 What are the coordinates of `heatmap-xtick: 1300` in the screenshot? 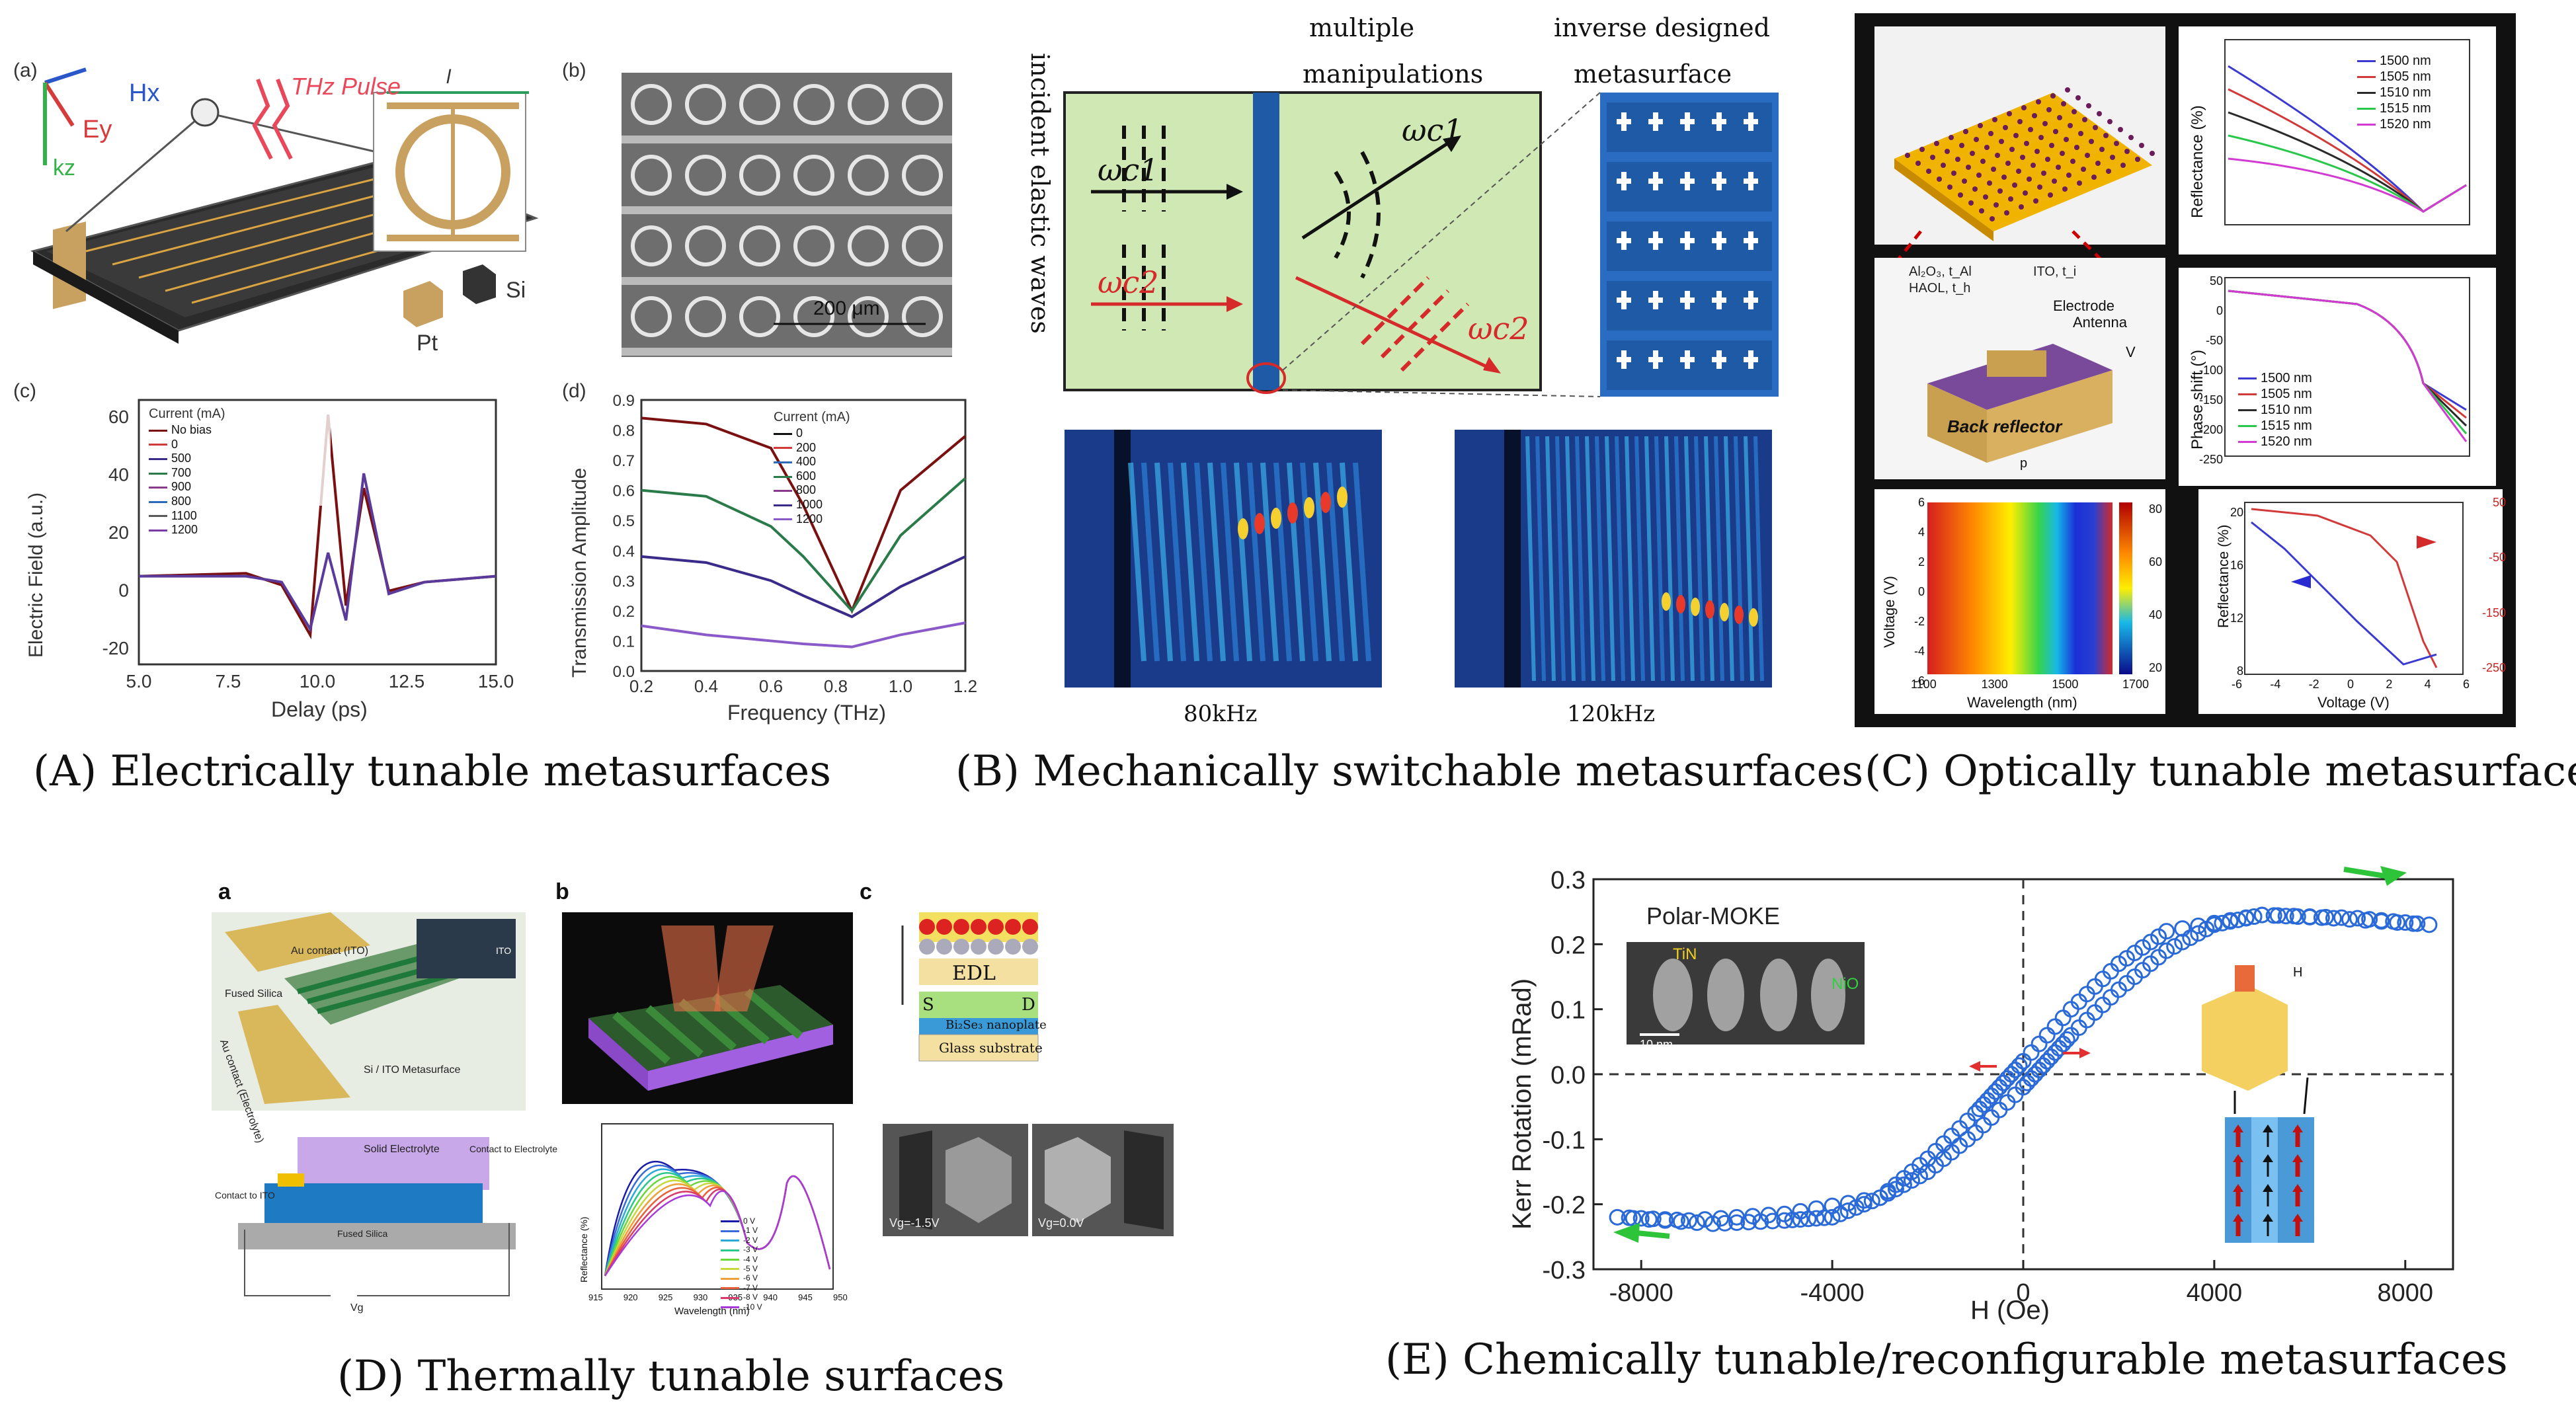 It's located at (1995, 684).